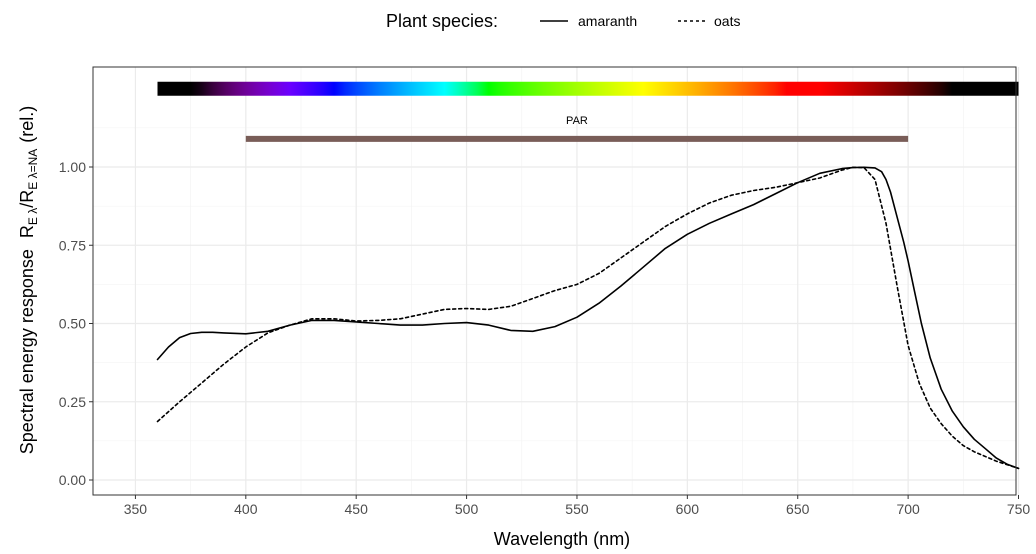 This screenshot has height=554, width=1036. What do you see at coordinates (798, 509) in the screenshot?
I see `x-tick-label: 650` at bounding box center [798, 509].